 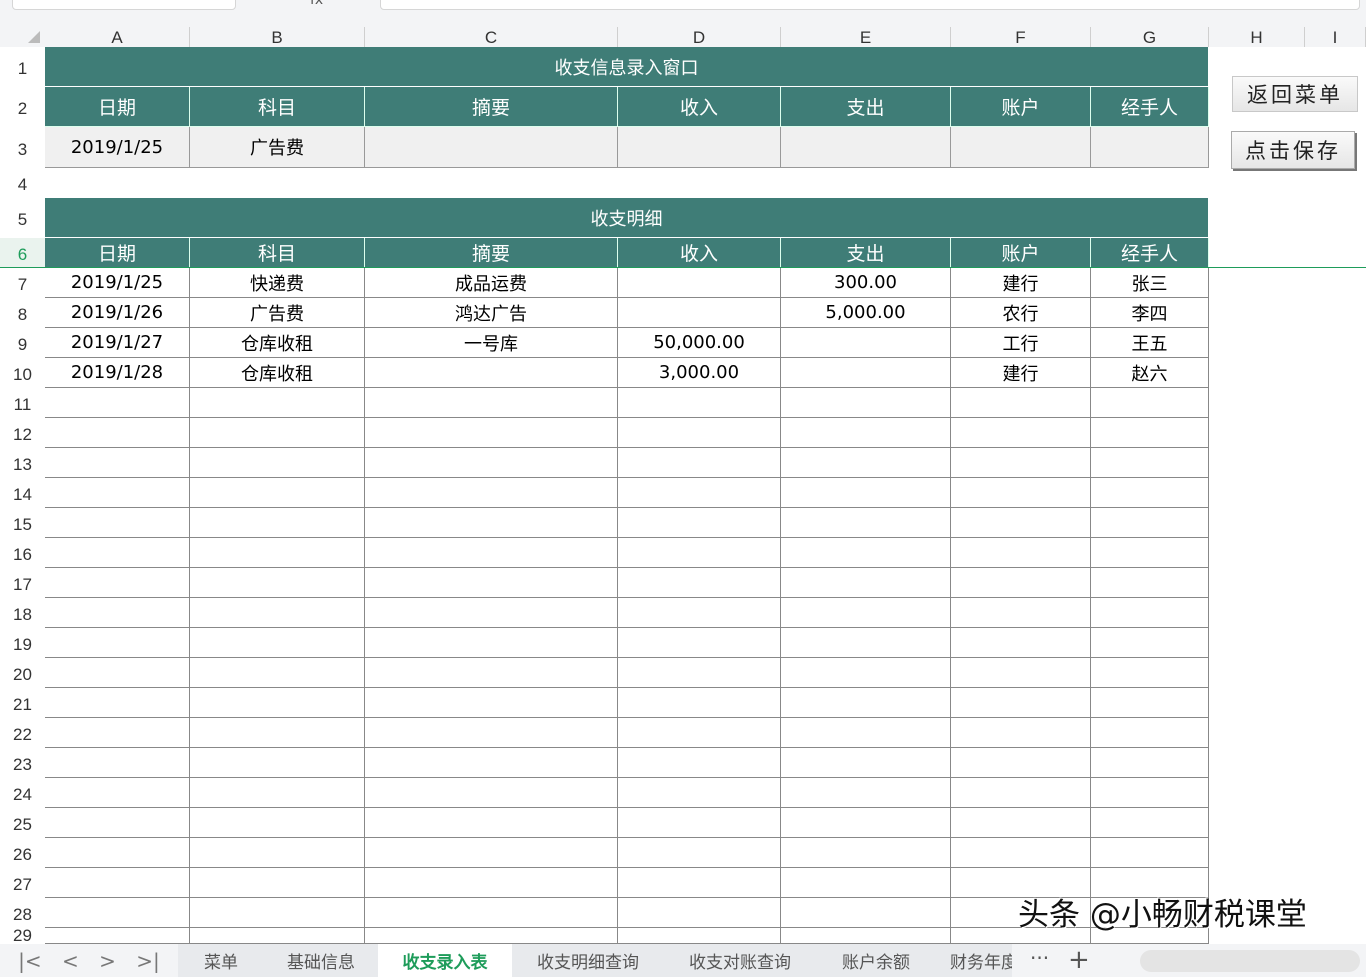 What do you see at coordinates (22, 733) in the screenshot?
I see `row-header-22: 22` at bounding box center [22, 733].